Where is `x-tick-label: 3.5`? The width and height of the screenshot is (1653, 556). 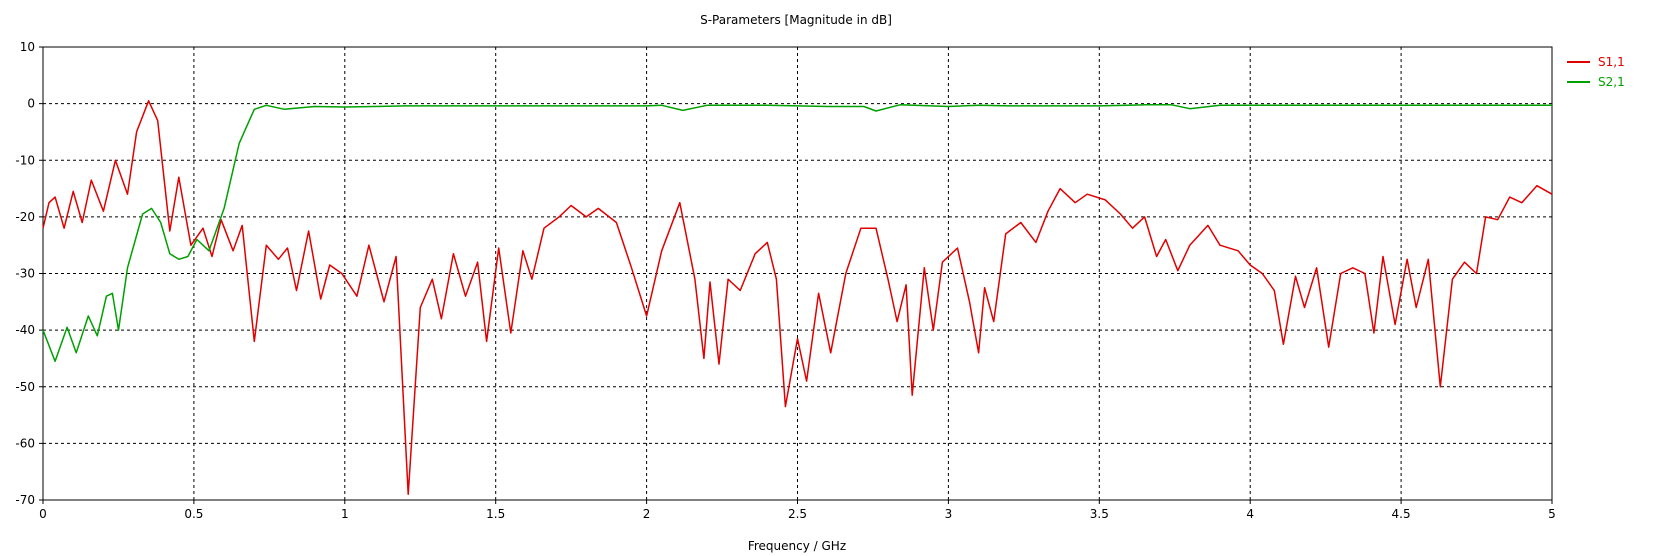
x-tick-label: 3.5 is located at coordinates (1099, 514).